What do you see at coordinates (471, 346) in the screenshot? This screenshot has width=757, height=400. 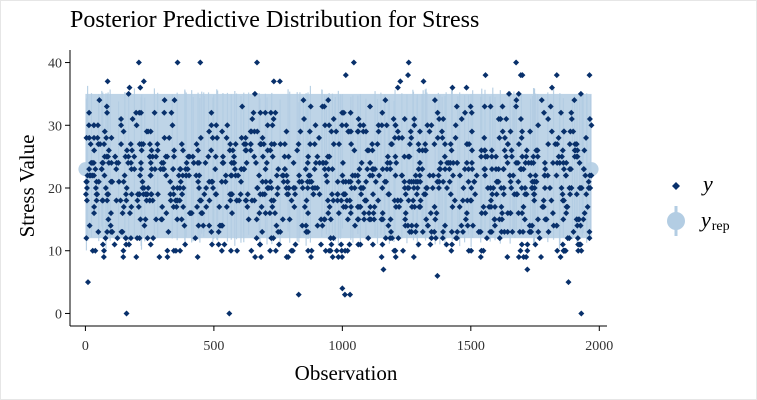 I see `x-tick-label: 1500` at bounding box center [471, 346].